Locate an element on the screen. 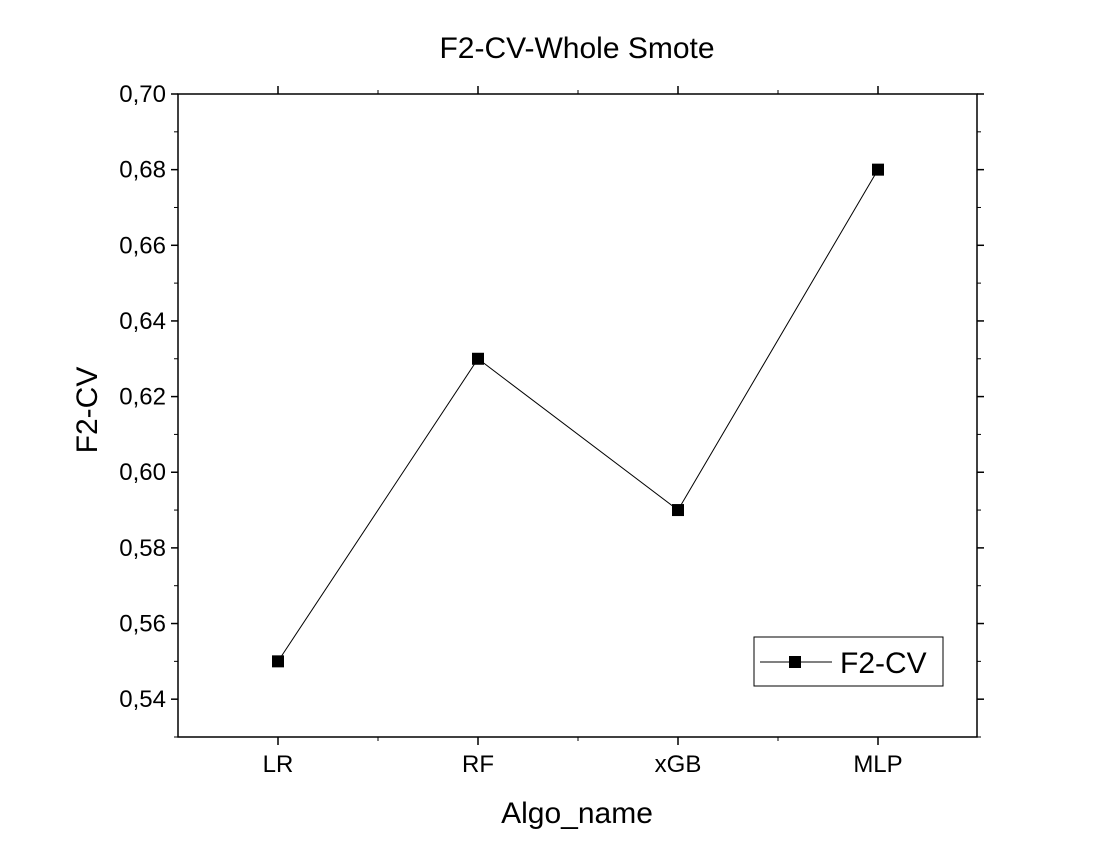 The image size is (1099, 848). legend: F2-CV is located at coordinates (848, 661).